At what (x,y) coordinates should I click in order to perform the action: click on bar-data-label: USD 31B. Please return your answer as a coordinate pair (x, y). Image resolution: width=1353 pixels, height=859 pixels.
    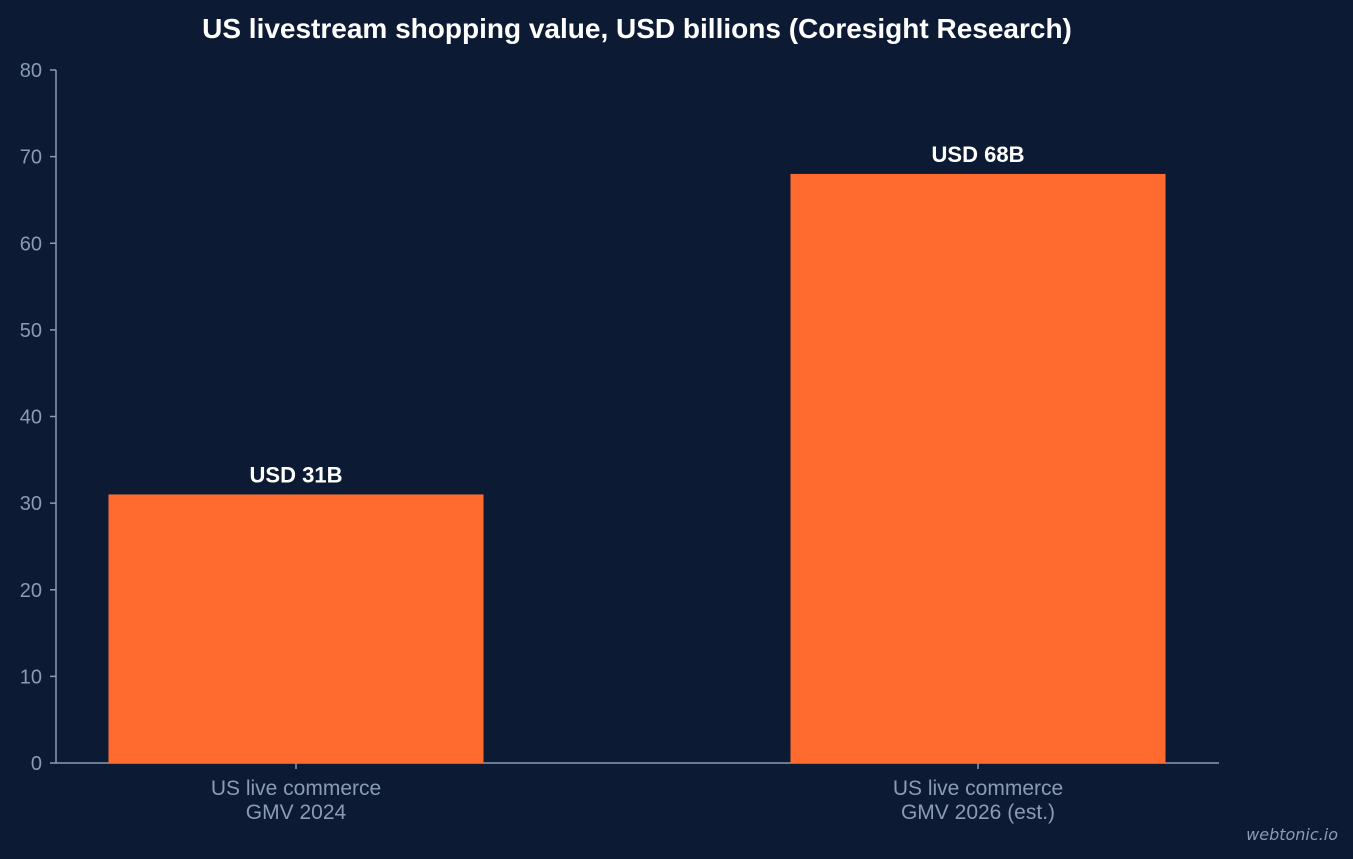
    Looking at the image, I should click on (296, 474).